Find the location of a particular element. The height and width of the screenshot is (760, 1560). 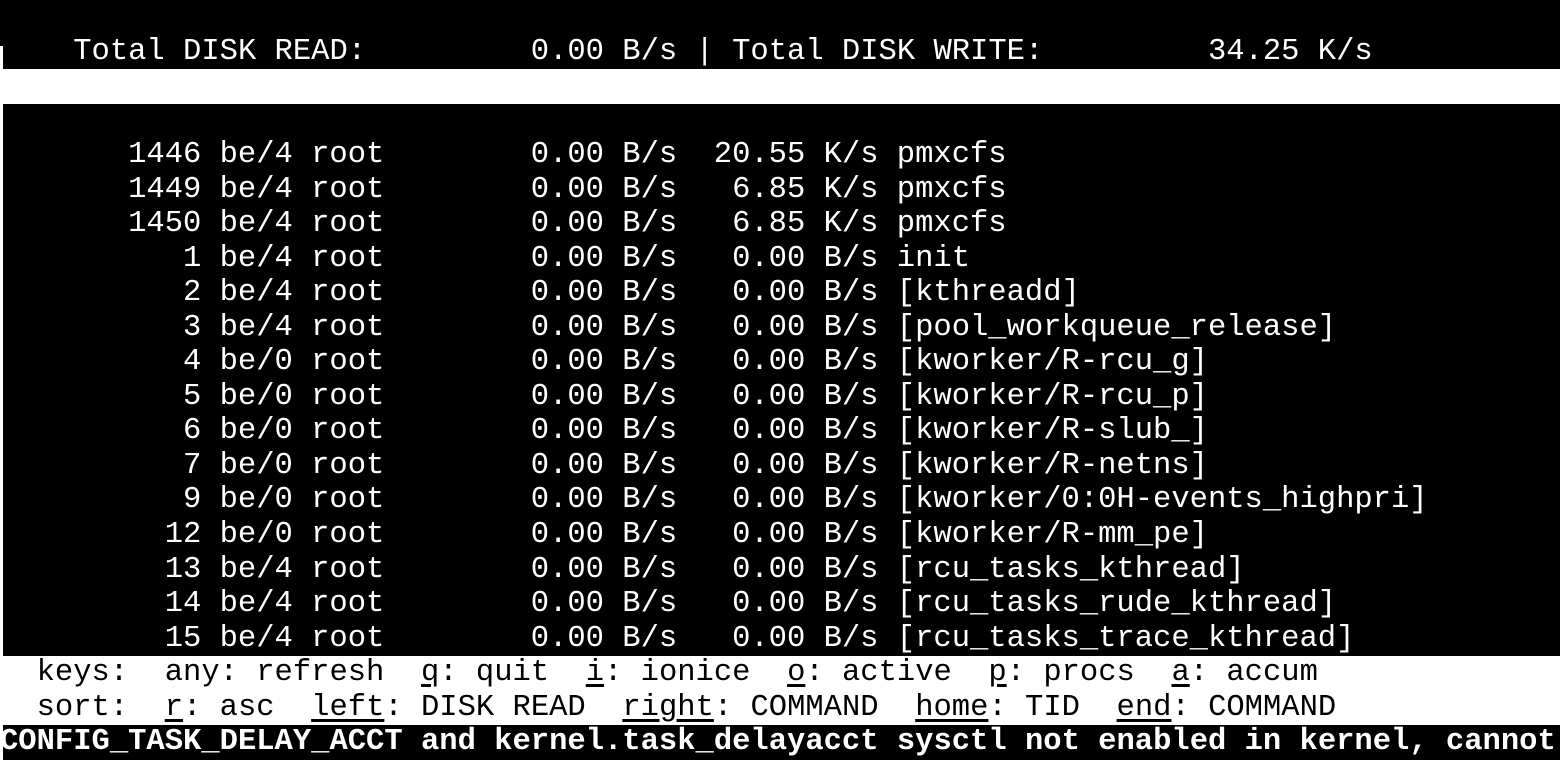

sort-indicator-icon: > is located at coordinates (887, 120).